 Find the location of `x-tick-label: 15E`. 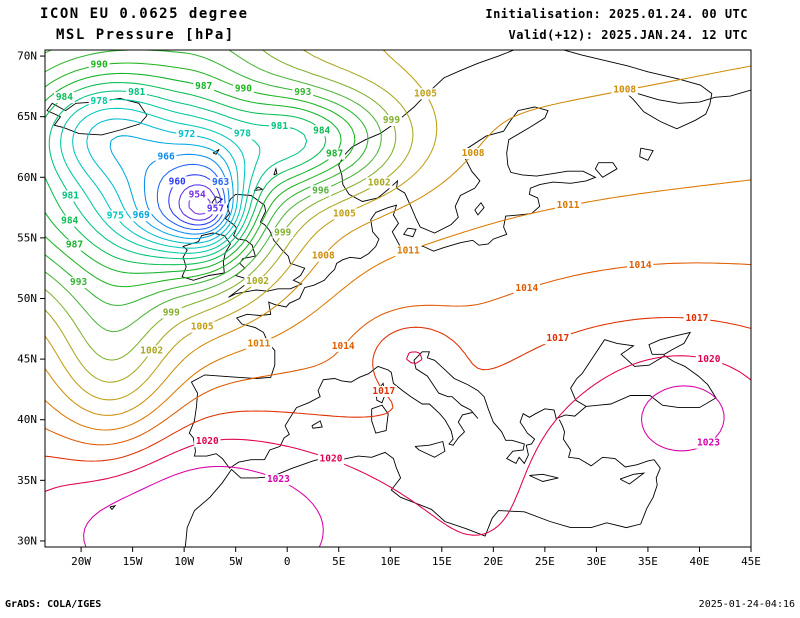

x-tick-label: 15E is located at coordinates (442, 561).